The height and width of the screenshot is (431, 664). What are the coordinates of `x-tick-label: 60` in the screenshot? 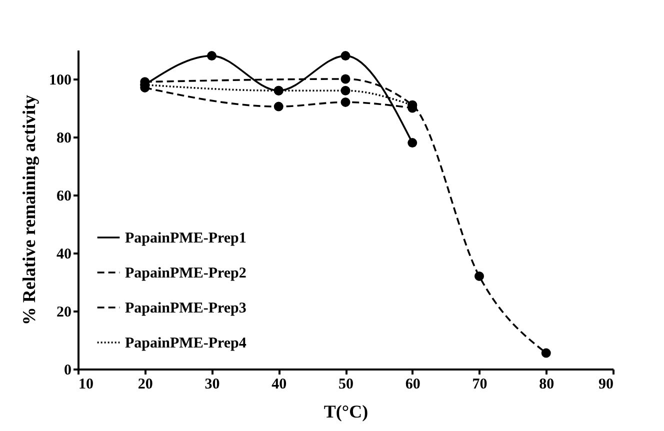 It's located at (412, 384).